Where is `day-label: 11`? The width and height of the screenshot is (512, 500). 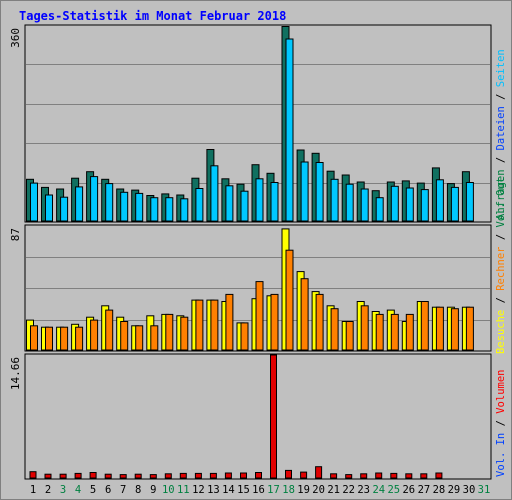 day-label: 11 is located at coordinates (183, 490).